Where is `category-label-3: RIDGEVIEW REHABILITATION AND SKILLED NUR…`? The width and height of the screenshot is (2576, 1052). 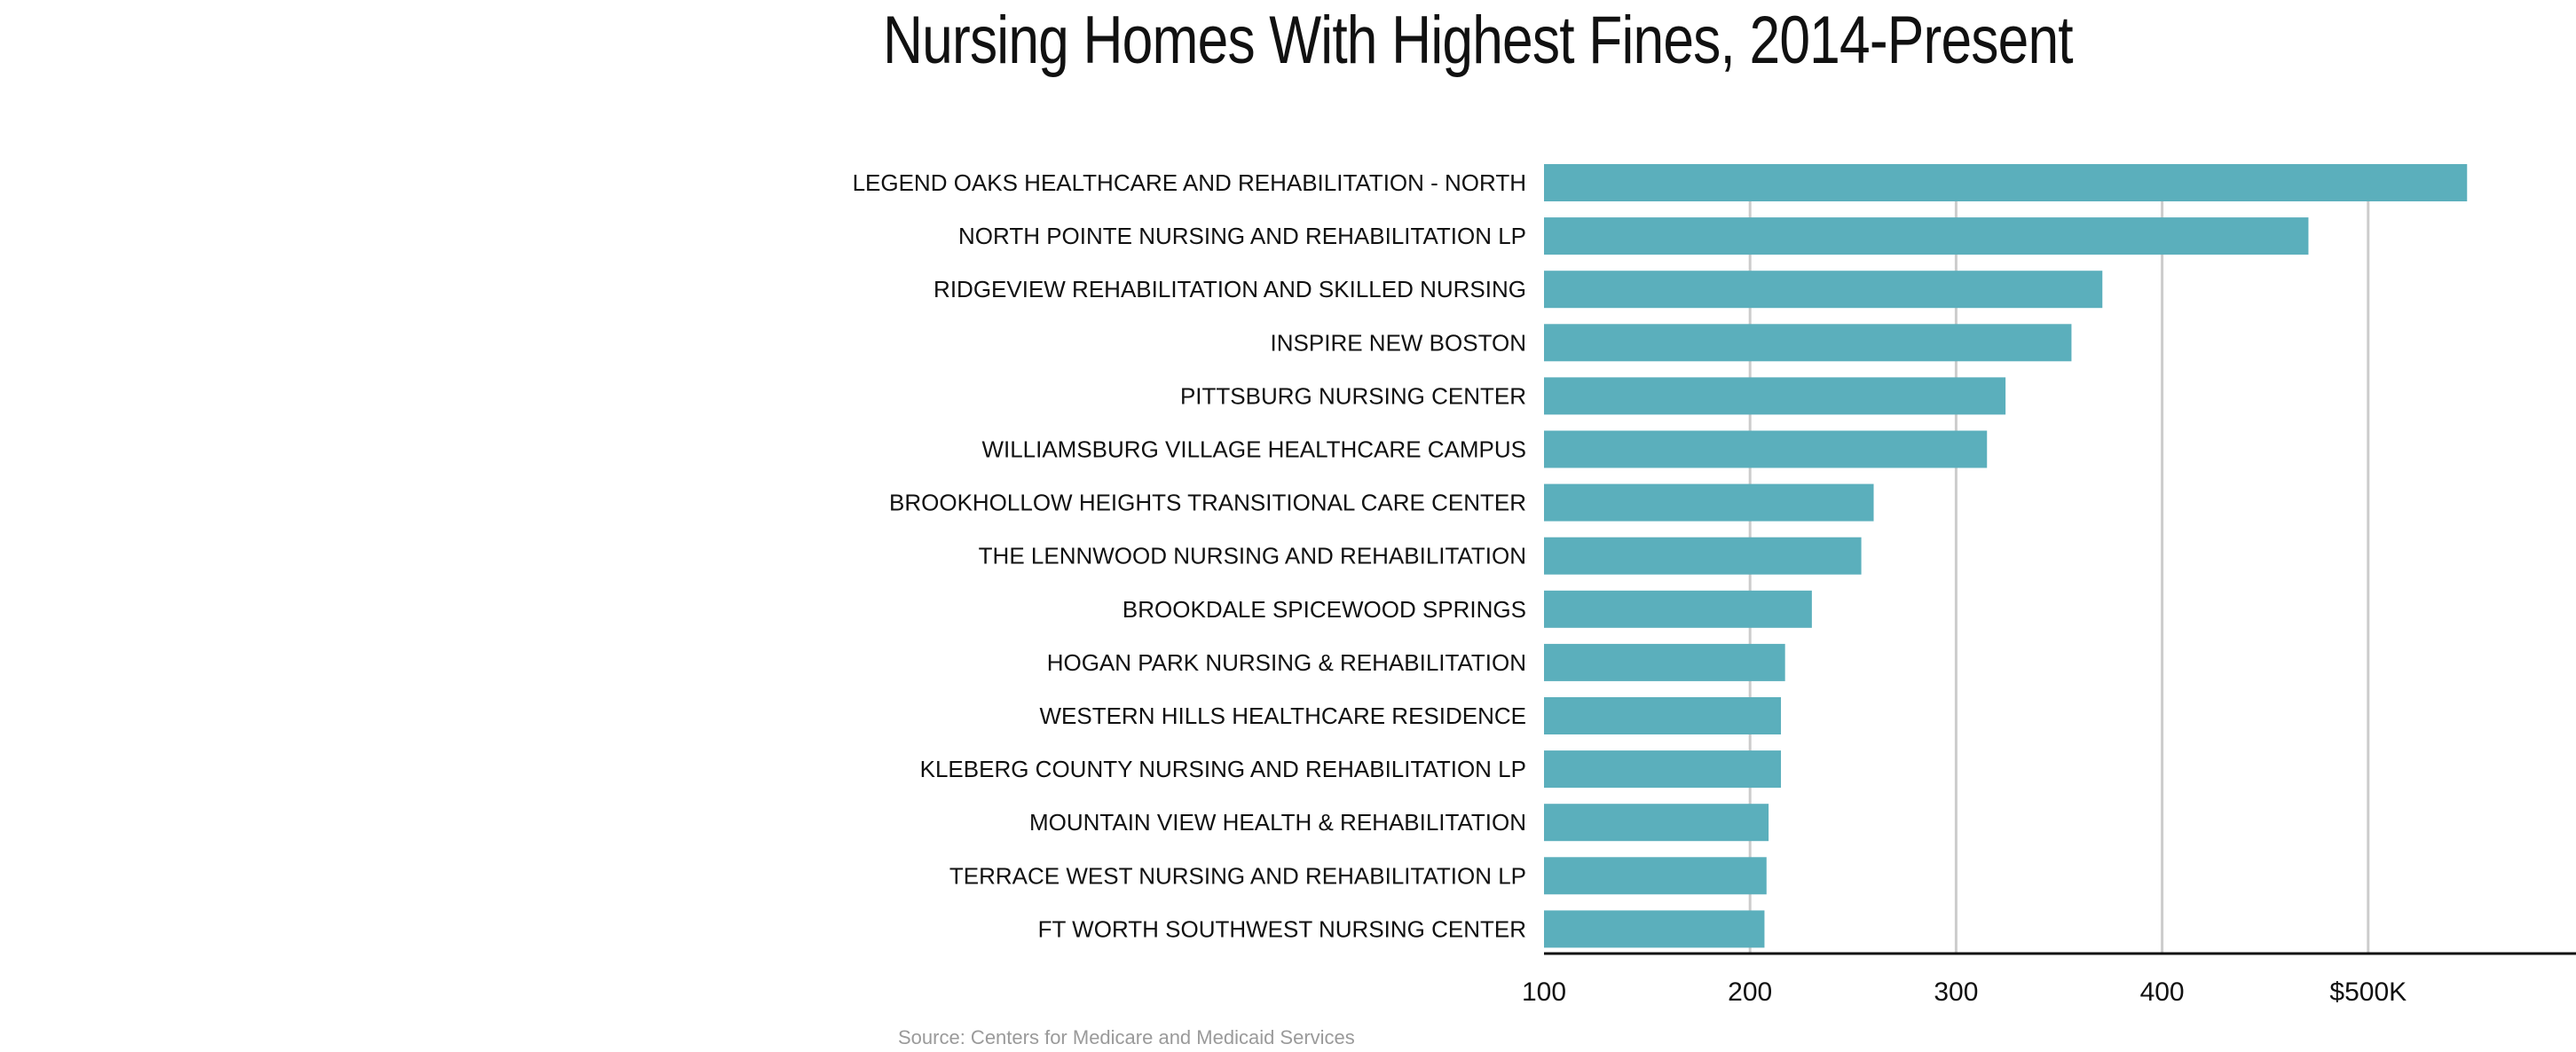
category-label-3: RIDGEVIEW REHABILITATION AND SKILLED NUR… is located at coordinates (1230, 289).